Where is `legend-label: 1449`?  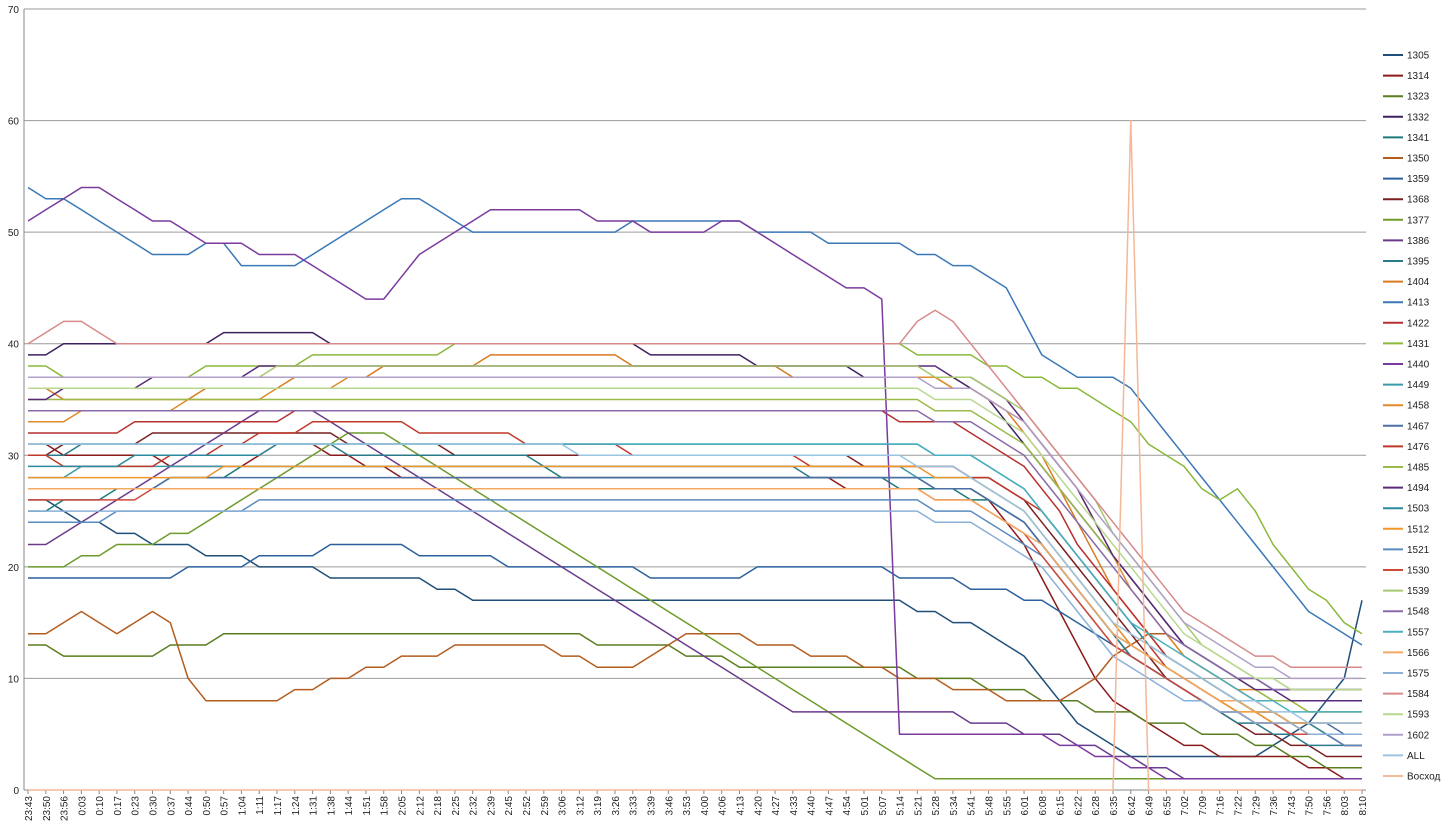 legend-label: 1449 is located at coordinates (1418, 385).